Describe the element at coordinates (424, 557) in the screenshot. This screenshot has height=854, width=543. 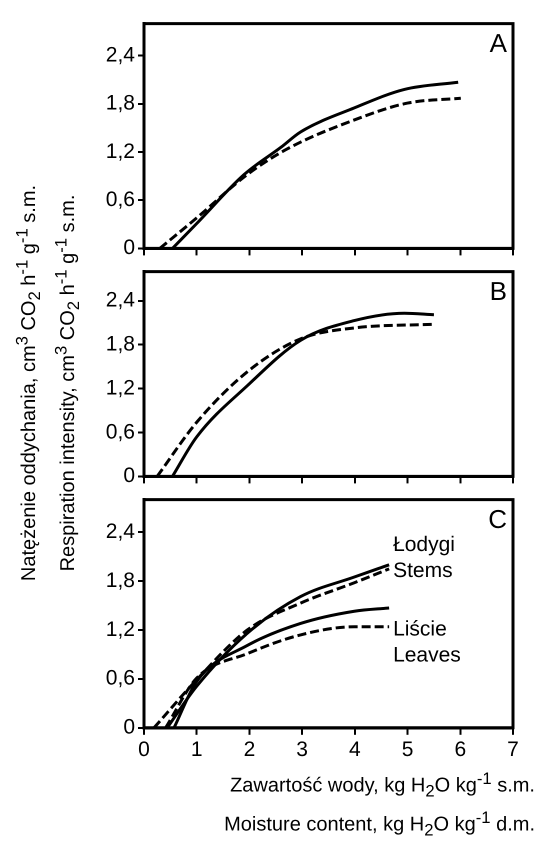
I see `annotation: Łodygi Stems` at that location.